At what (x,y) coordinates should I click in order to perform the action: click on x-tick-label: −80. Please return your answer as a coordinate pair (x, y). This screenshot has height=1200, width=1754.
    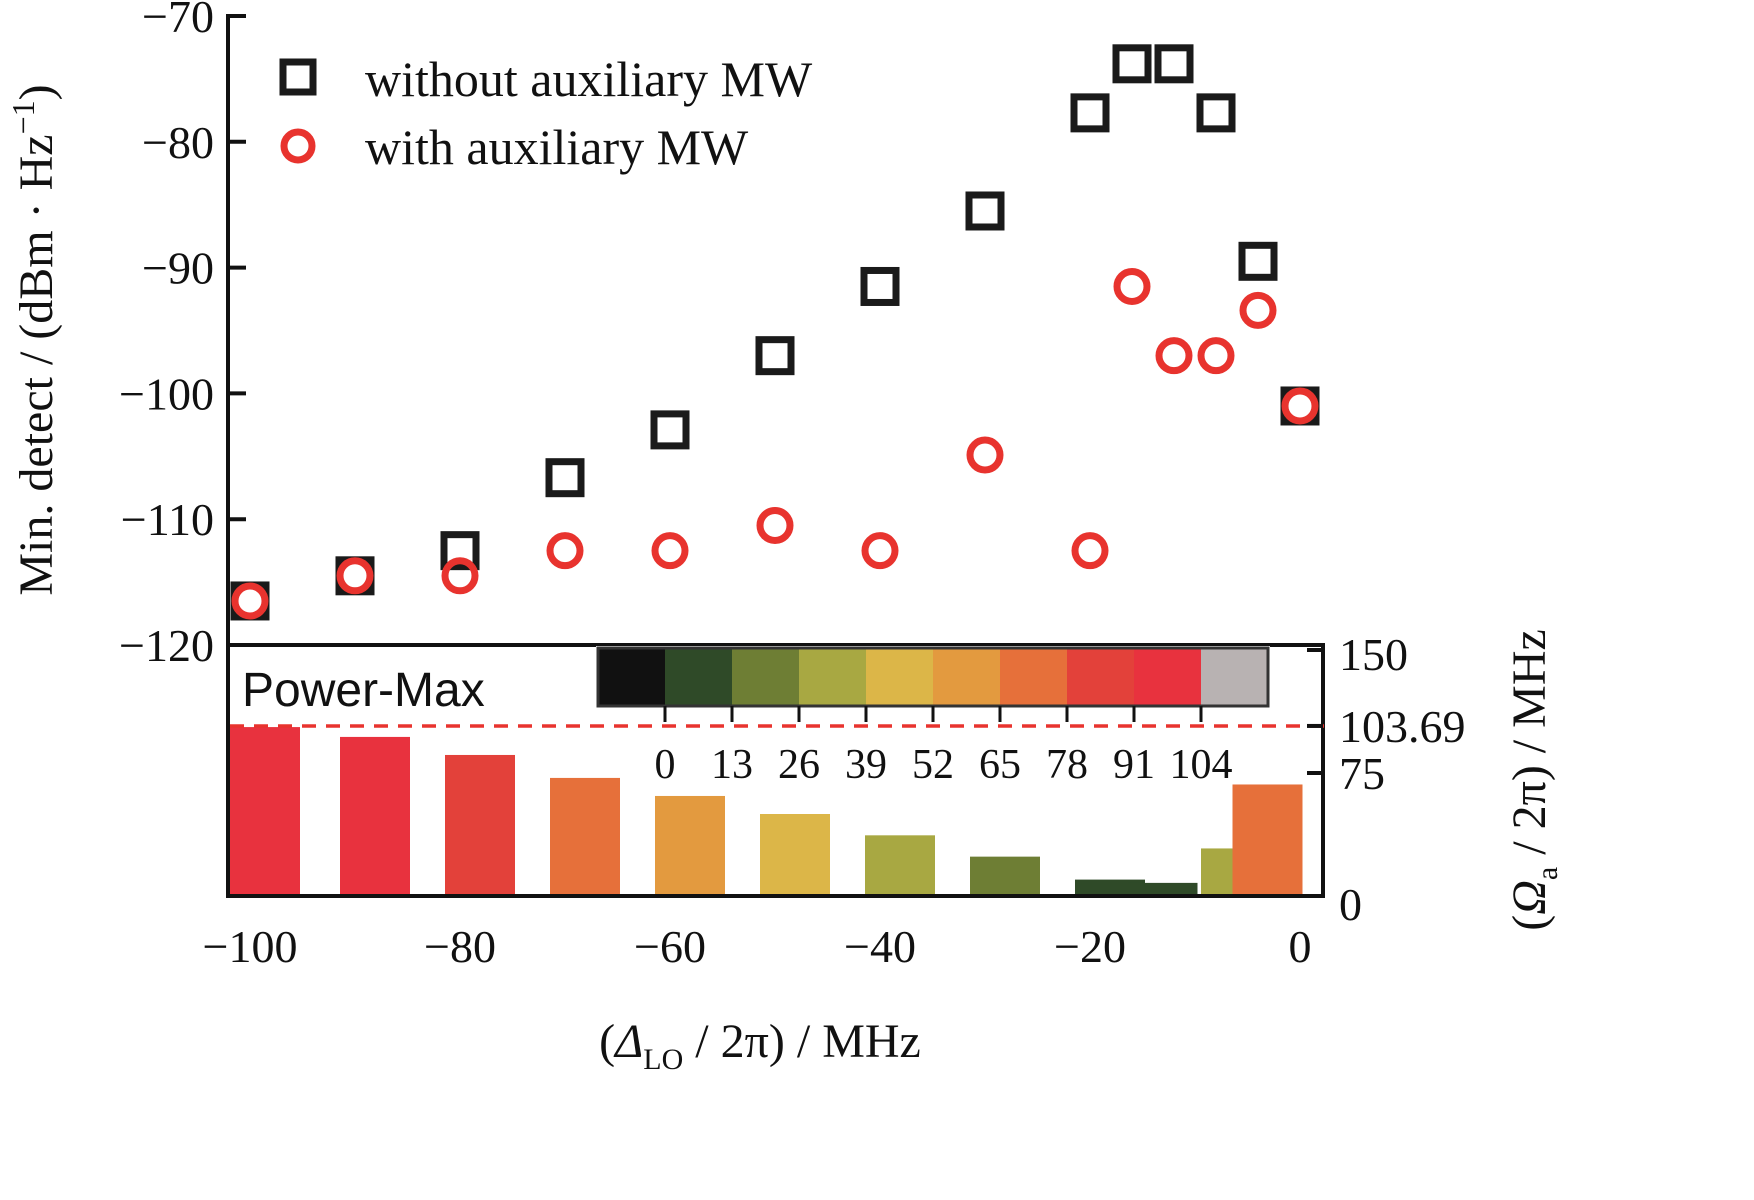
    Looking at the image, I should click on (460, 946).